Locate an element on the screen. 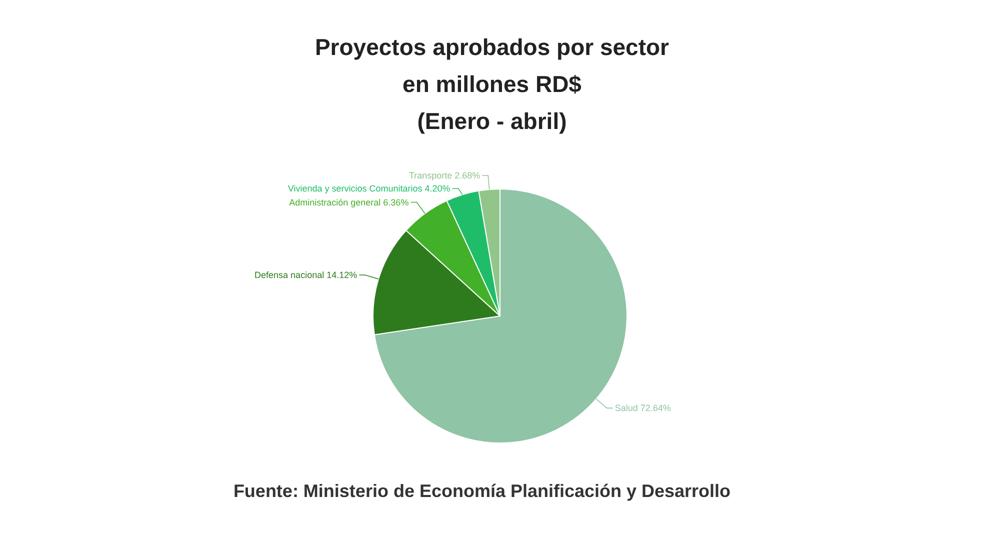 This screenshot has height=556, width=1000. chart-title: Proyectos aprobados por sector en millones RD$ (Enero - abril) is located at coordinates (492, 84).